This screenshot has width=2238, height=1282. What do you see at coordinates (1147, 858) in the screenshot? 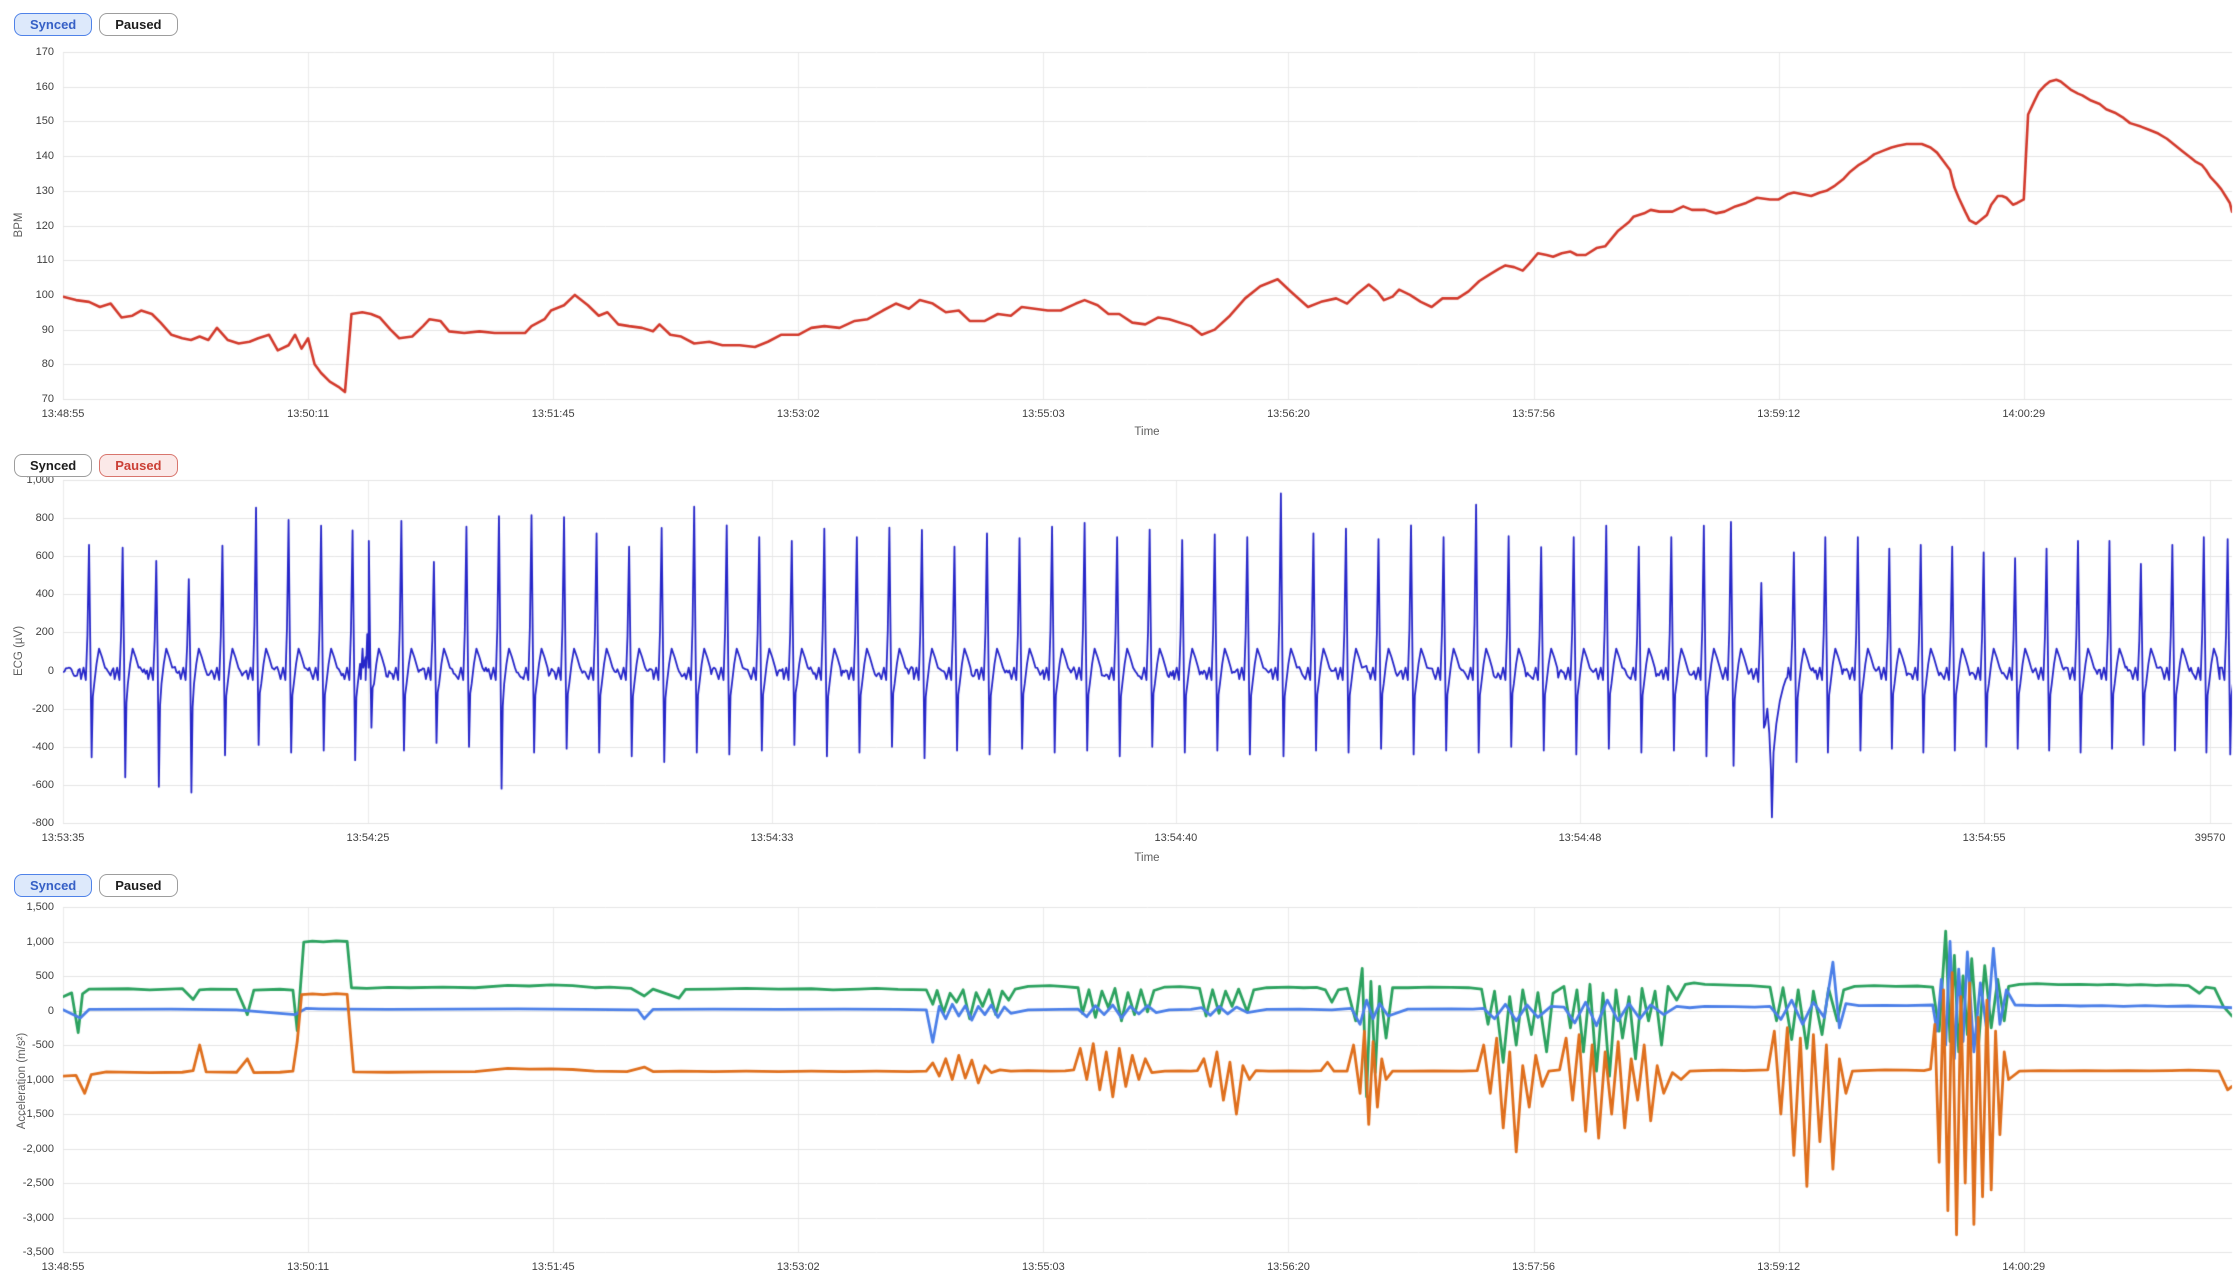
I see `ecg-x-axis-title: Time` at bounding box center [1147, 858].